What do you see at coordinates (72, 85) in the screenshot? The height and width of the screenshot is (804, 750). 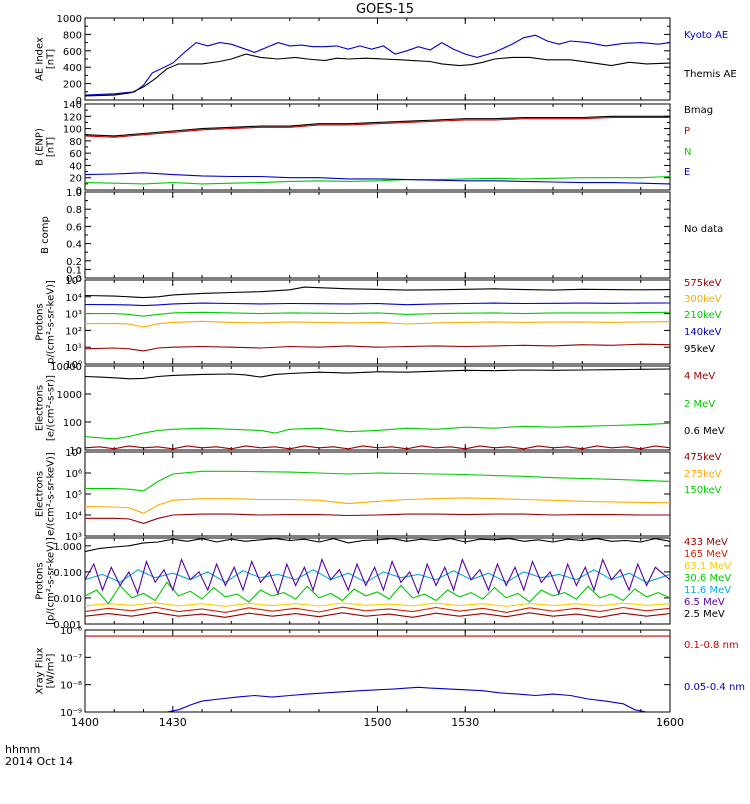 I see `y-tick-label: 200` at bounding box center [72, 85].